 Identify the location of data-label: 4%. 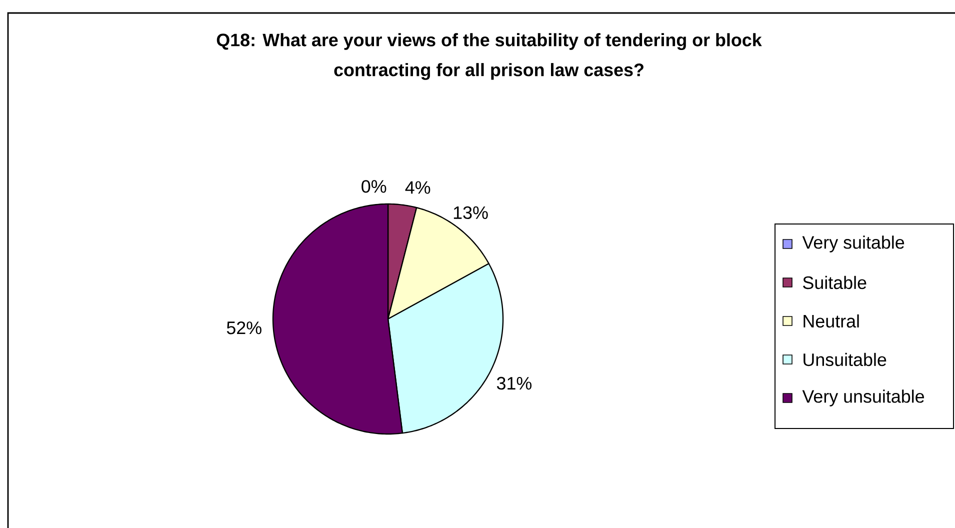
(417, 187).